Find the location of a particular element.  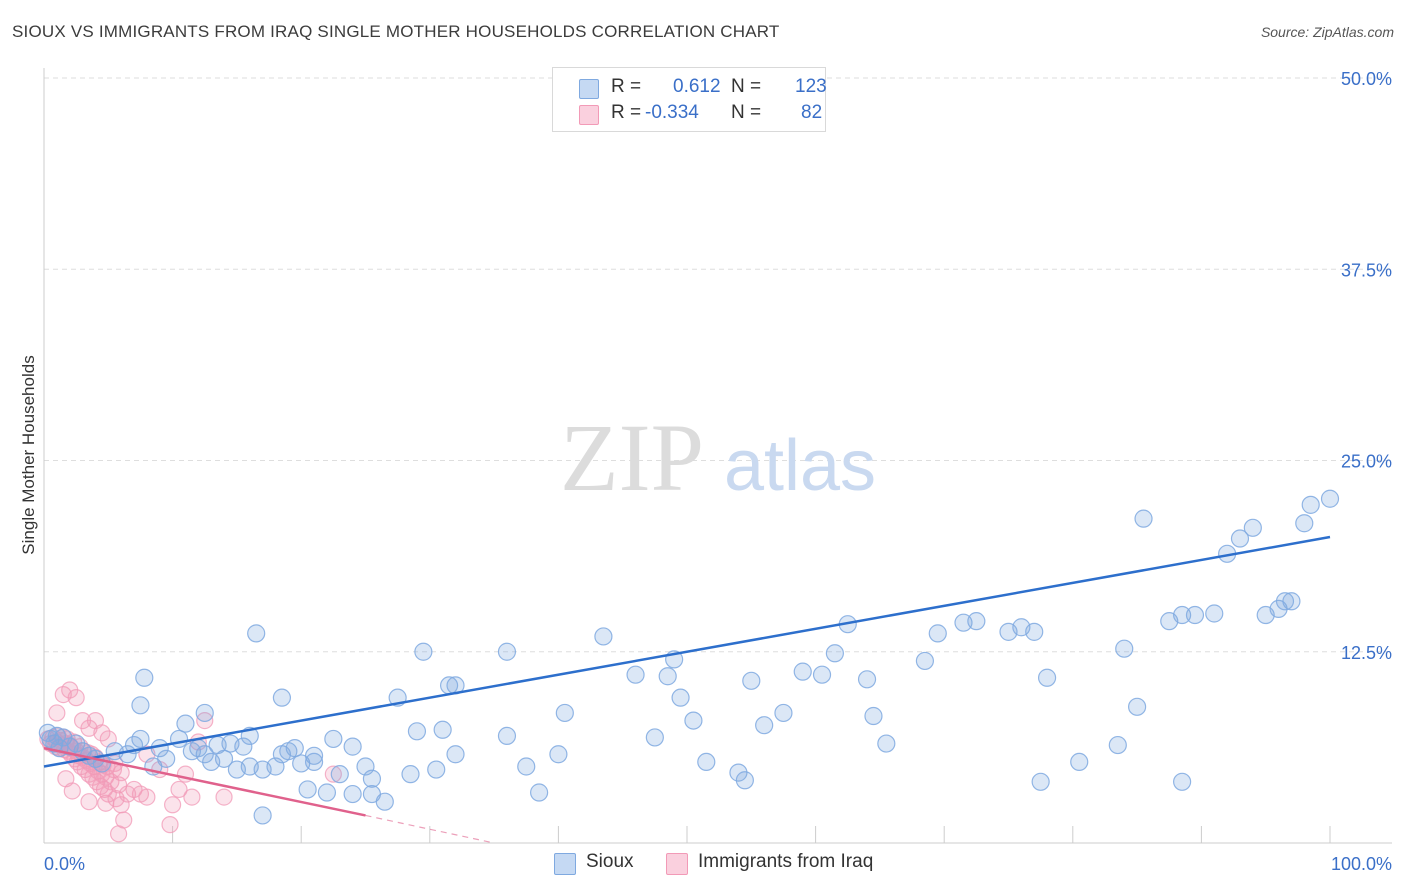

watermark: ZIP atlas is located at coordinates (718, 457).